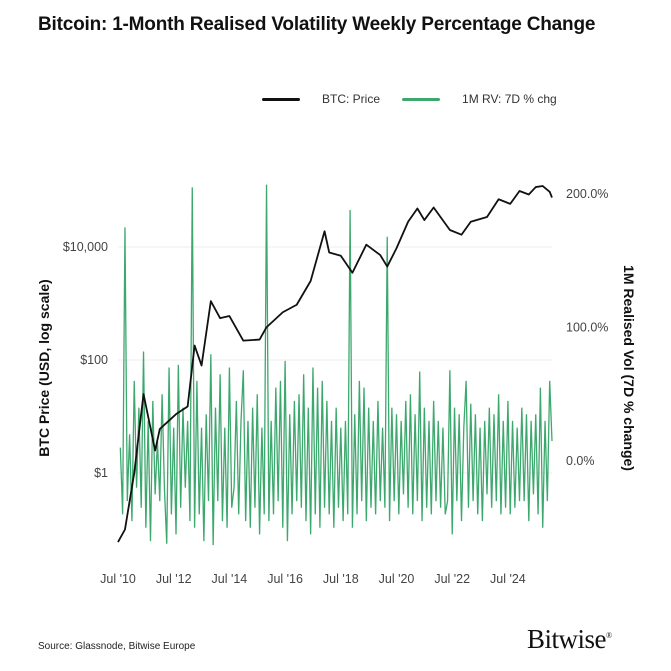 The width and height of the screenshot is (671, 671). I want to click on legend-swatch-price, so click(281, 99).